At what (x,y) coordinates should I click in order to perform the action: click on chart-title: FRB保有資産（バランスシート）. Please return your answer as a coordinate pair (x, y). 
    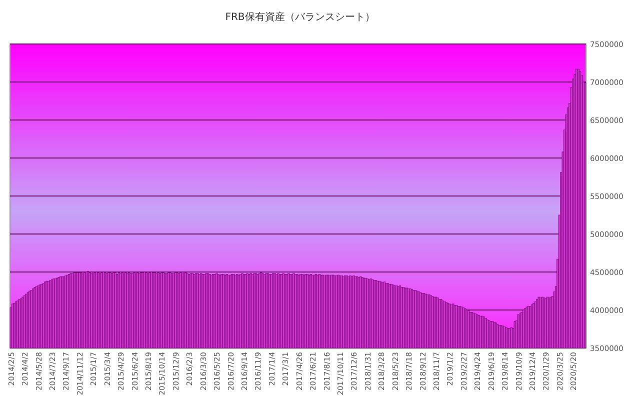
    Looking at the image, I should click on (300, 17).